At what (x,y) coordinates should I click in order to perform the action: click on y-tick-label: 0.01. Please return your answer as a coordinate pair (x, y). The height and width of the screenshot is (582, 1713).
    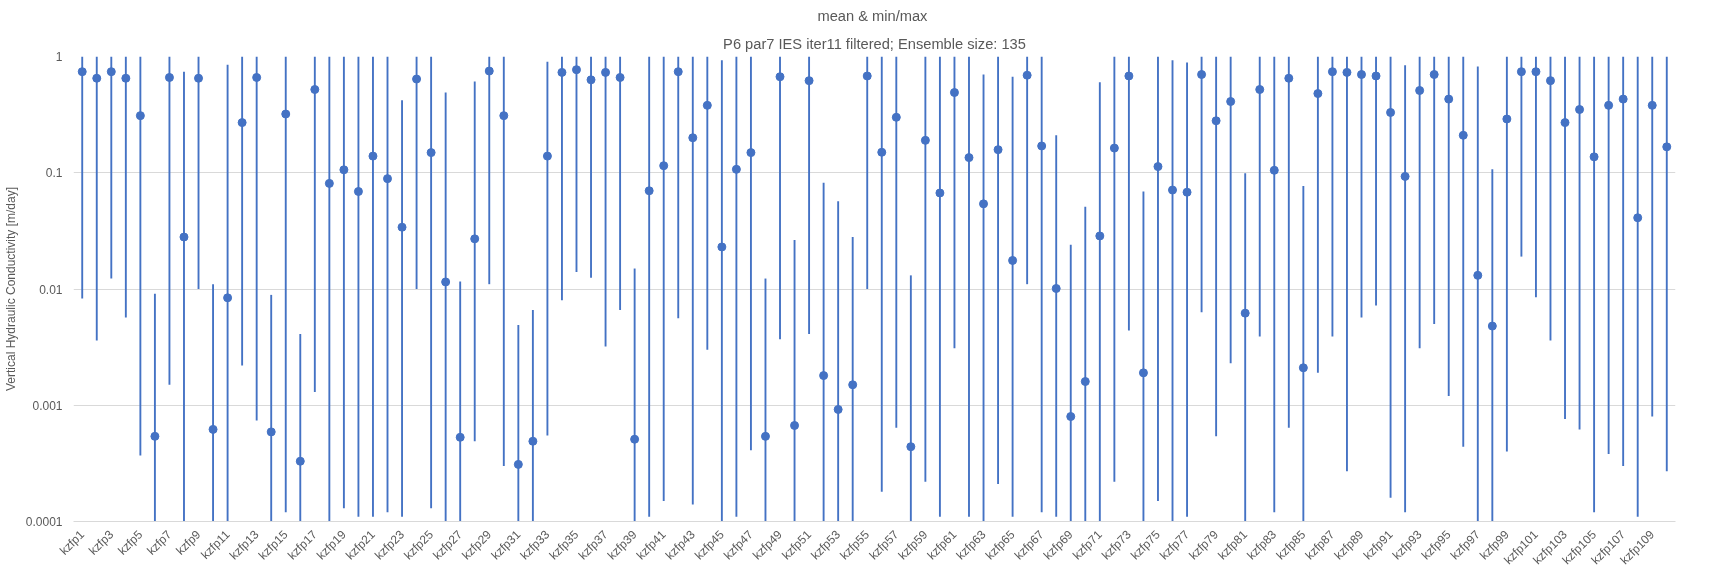
    Looking at the image, I should click on (51, 289).